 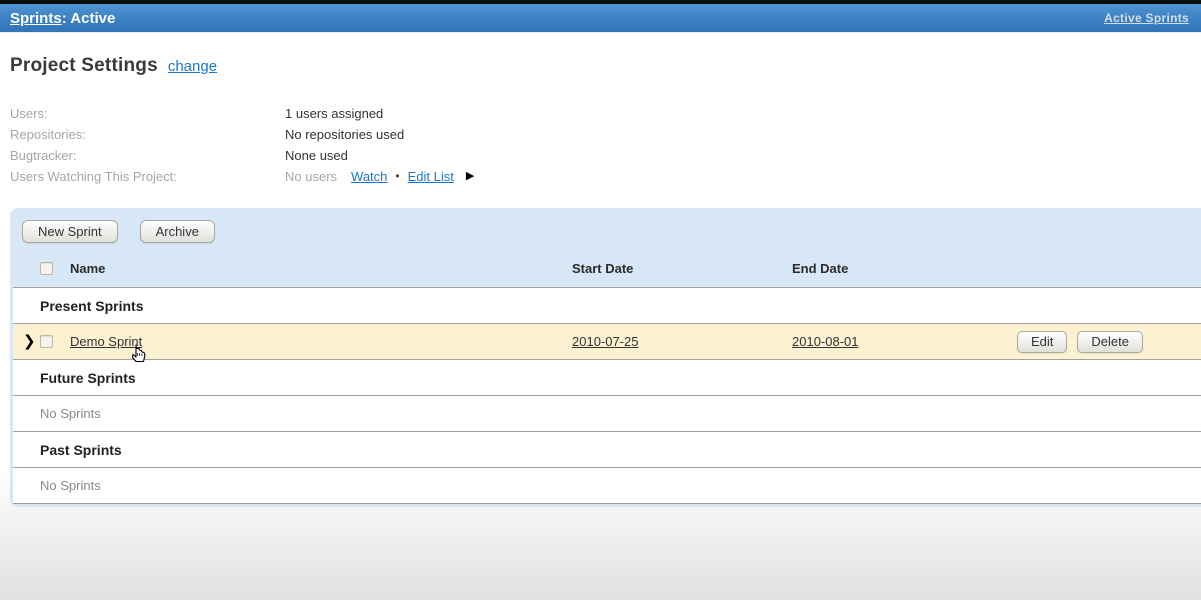 I want to click on empty-row-future: No Sprints, so click(x=607, y=413).